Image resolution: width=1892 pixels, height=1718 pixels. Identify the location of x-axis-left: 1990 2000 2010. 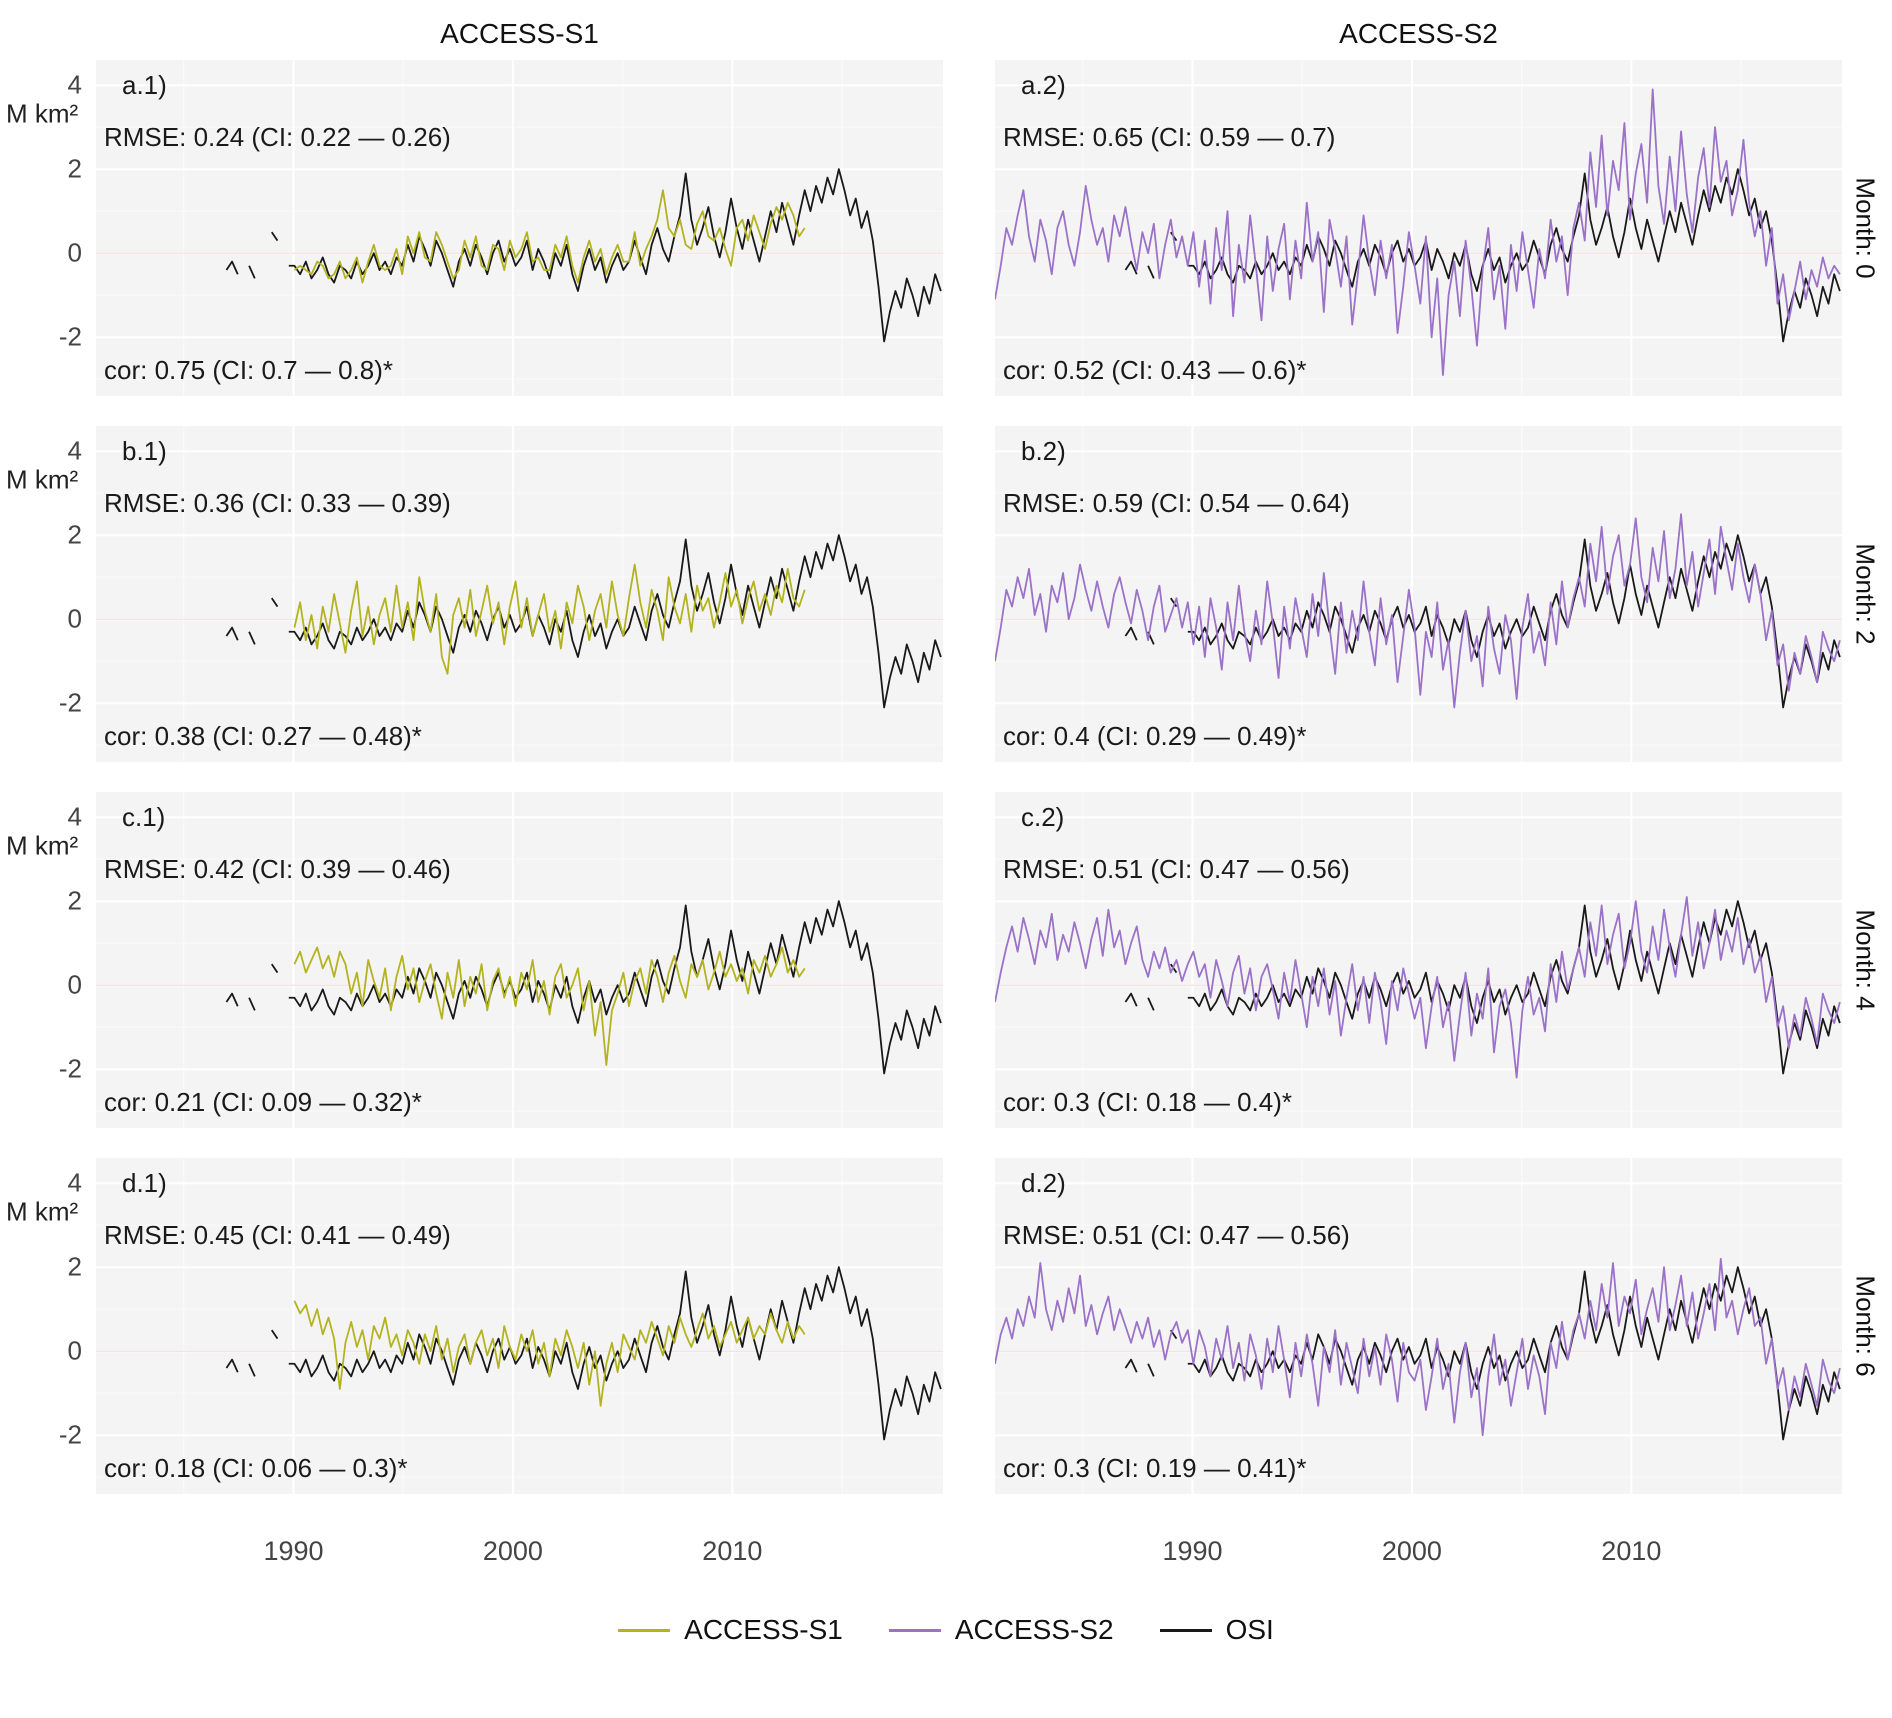
(519, 1552).